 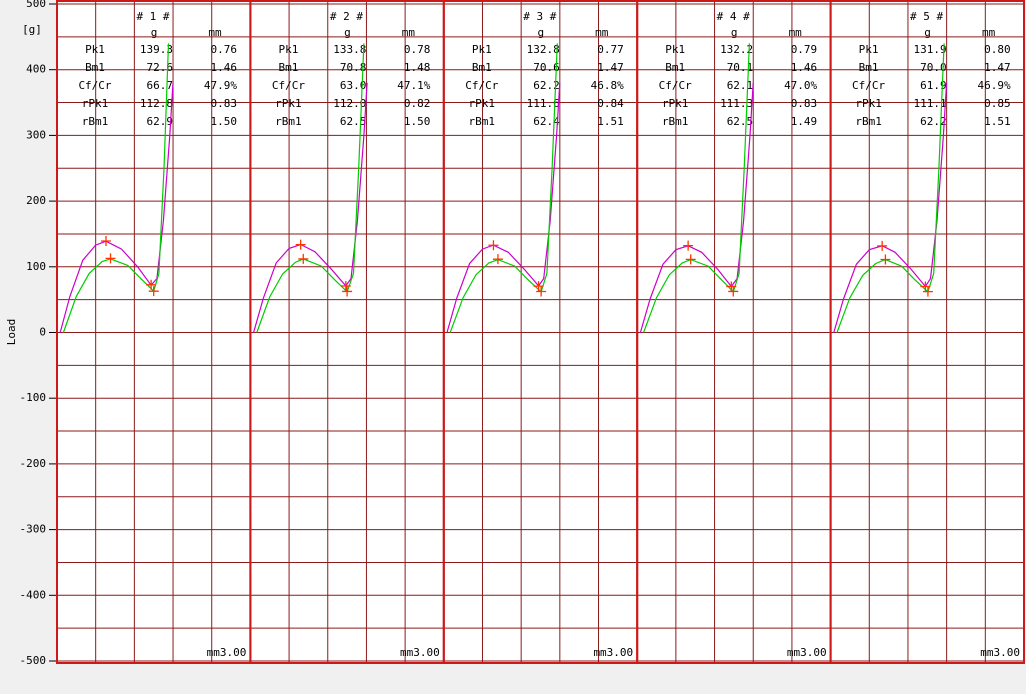 I want to click on panel-title: # 2 #, so click(x=346, y=16).